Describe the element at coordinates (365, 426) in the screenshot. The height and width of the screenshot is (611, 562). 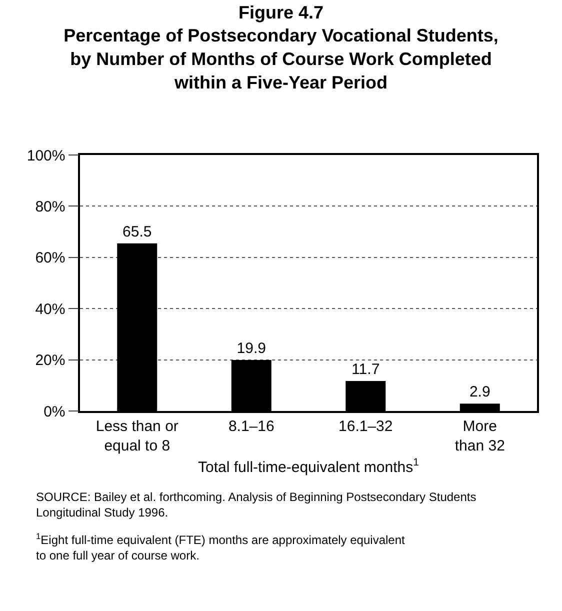
I see `x-tick-label: 16.1–32` at that location.